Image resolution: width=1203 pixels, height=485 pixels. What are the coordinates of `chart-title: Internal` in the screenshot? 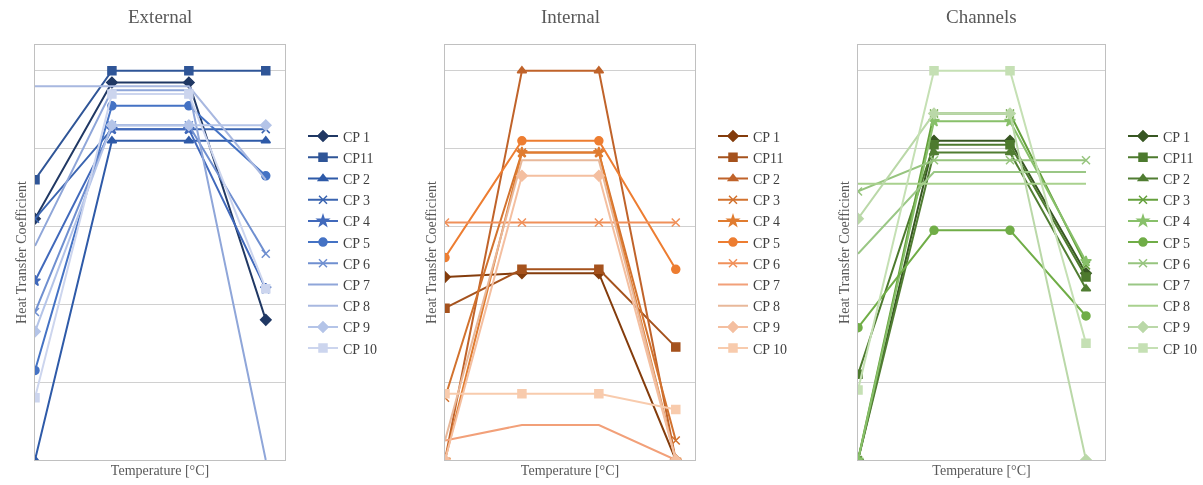 It's located at (571, 16).